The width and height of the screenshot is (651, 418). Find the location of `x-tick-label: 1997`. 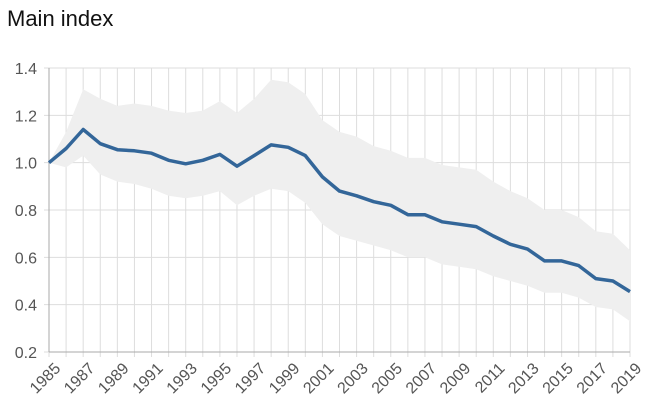

x-tick-label: 1997 is located at coordinates (250, 378).